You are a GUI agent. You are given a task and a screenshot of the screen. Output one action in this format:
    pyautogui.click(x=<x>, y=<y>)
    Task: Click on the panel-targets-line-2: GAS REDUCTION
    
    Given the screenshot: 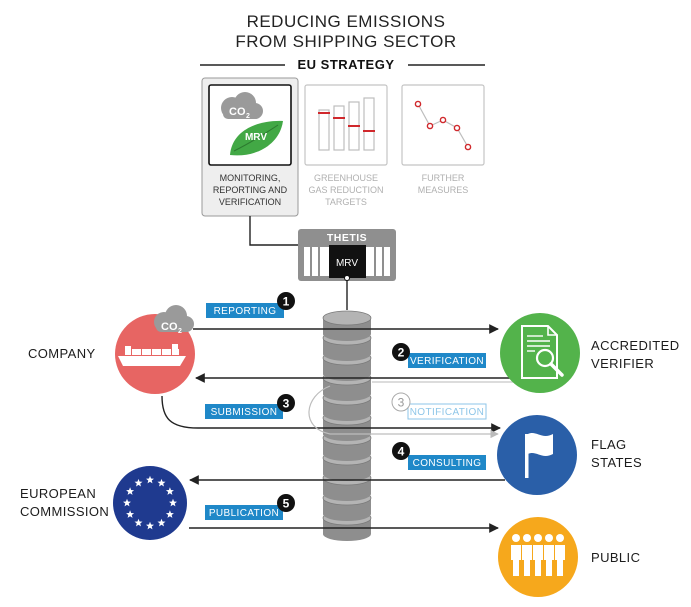 What is the action you would take?
    pyautogui.click(x=345, y=190)
    